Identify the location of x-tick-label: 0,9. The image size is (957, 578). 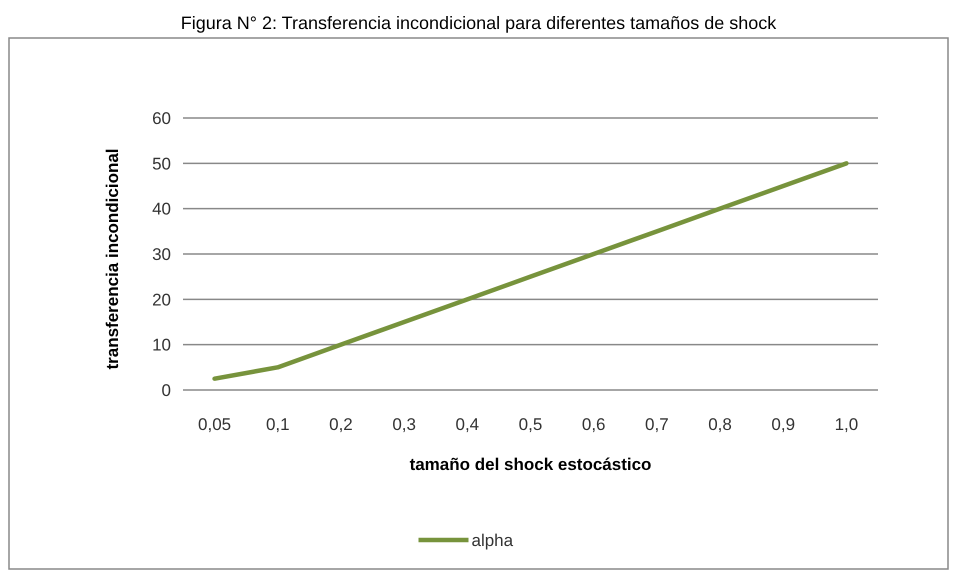
(783, 424).